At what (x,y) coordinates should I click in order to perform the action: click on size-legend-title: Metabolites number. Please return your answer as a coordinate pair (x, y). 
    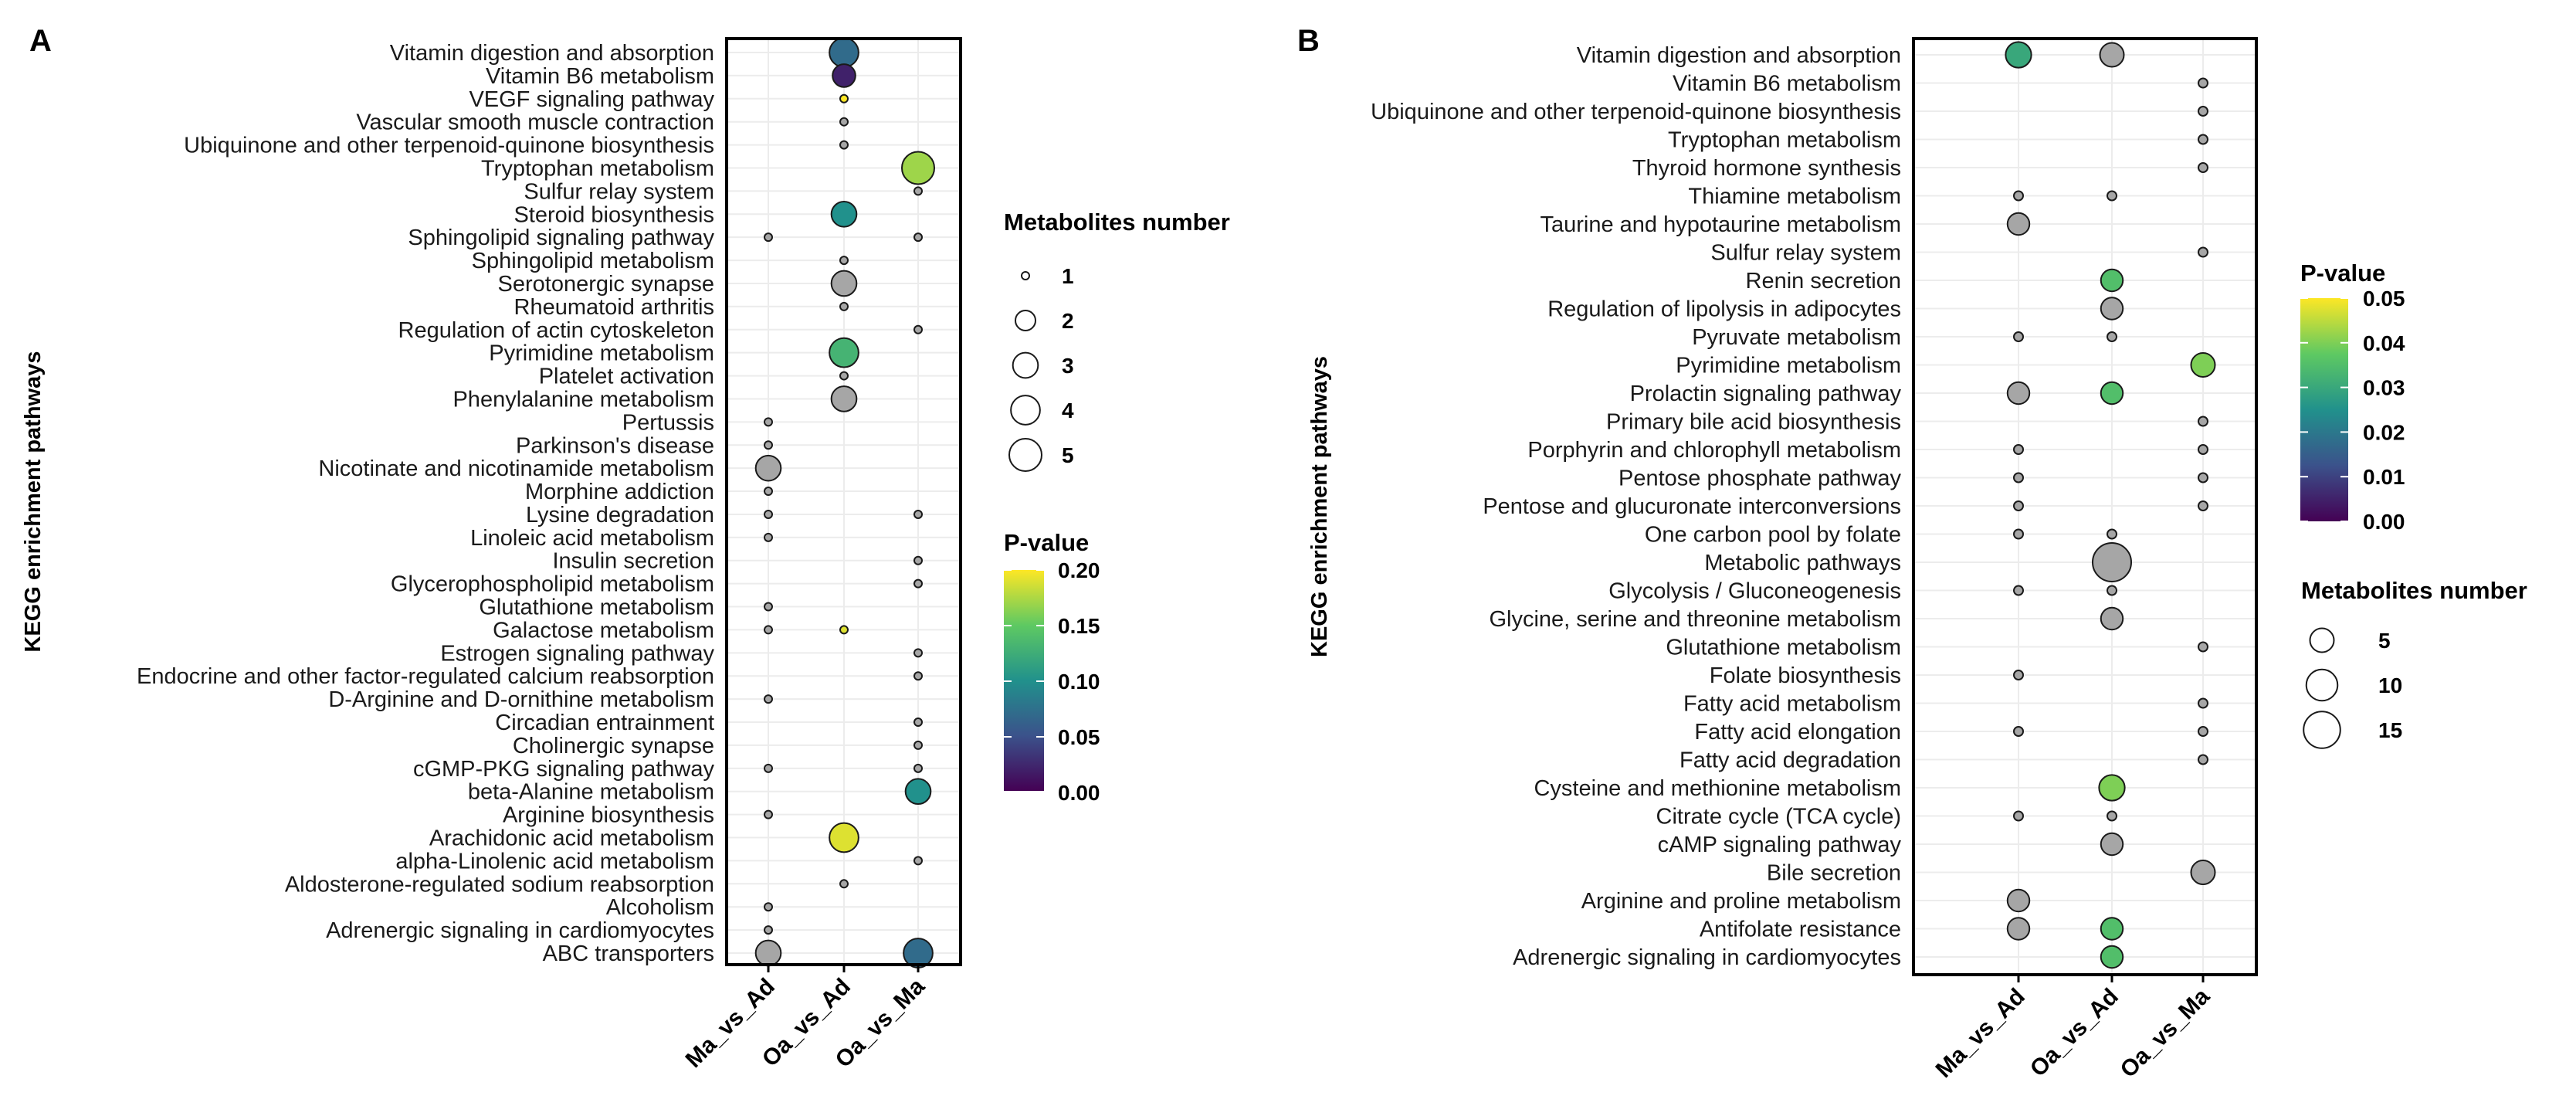
    Looking at the image, I should click on (2414, 590).